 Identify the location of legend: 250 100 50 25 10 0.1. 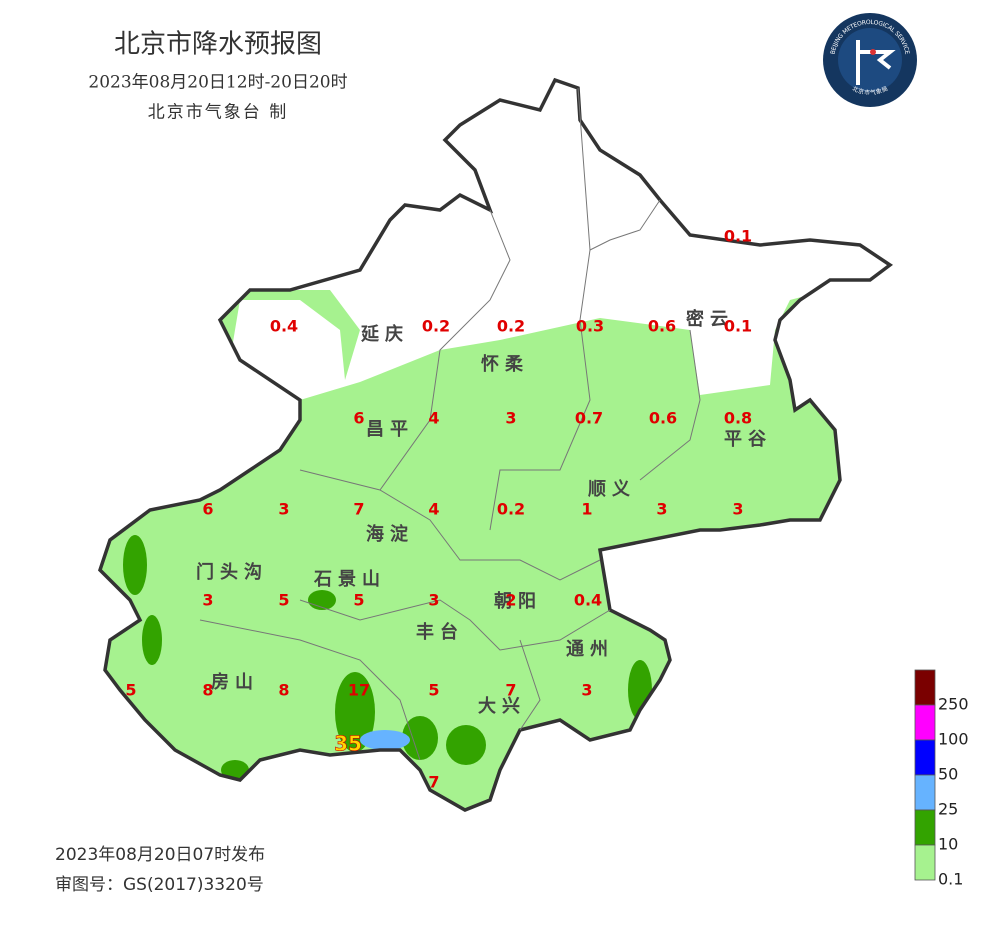
(941, 779).